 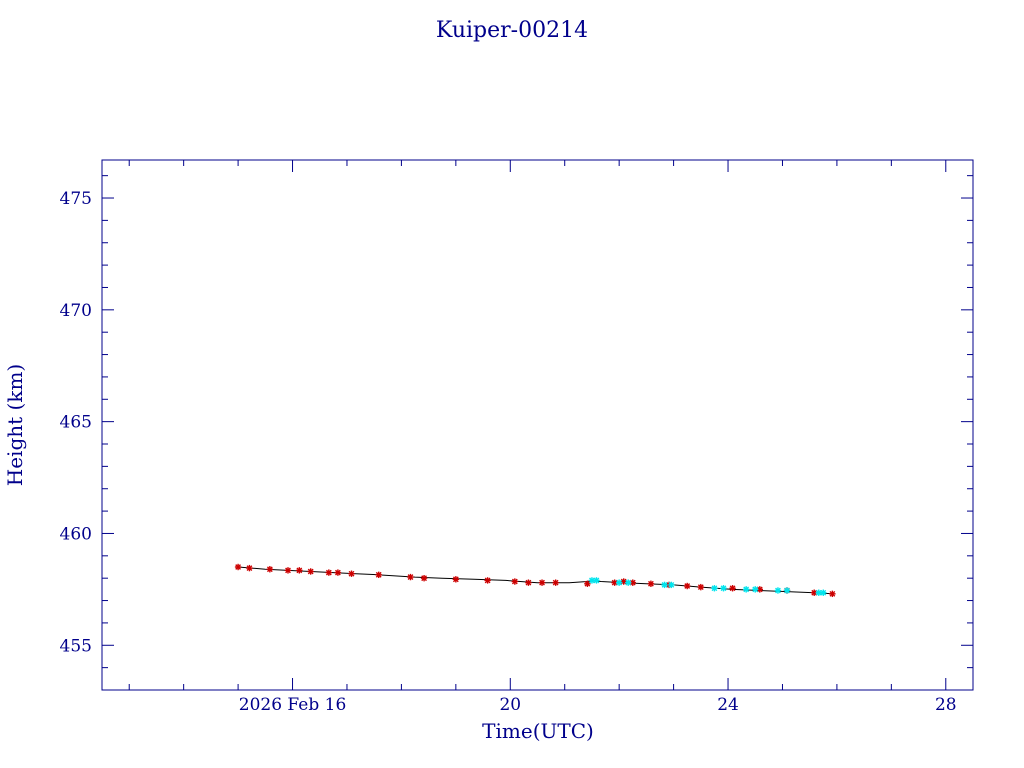 I want to click on y-axis-label: Height (km), so click(x=15, y=425).